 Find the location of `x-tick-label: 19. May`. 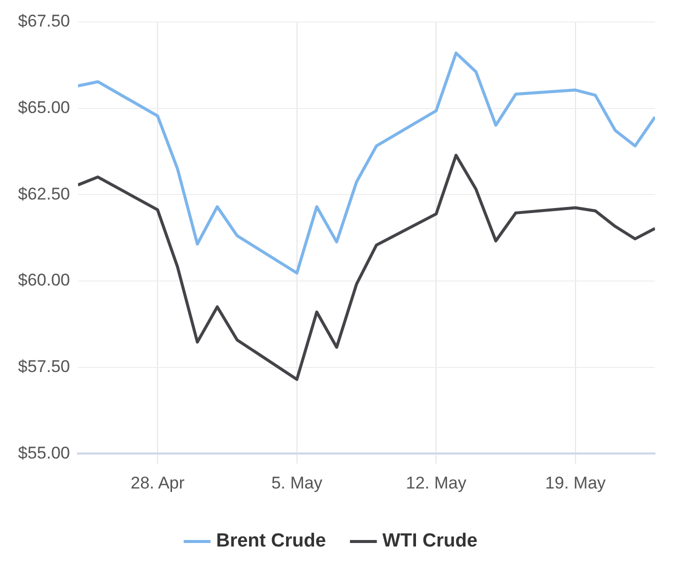

x-tick-label: 19. May is located at coordinates (575, 482).